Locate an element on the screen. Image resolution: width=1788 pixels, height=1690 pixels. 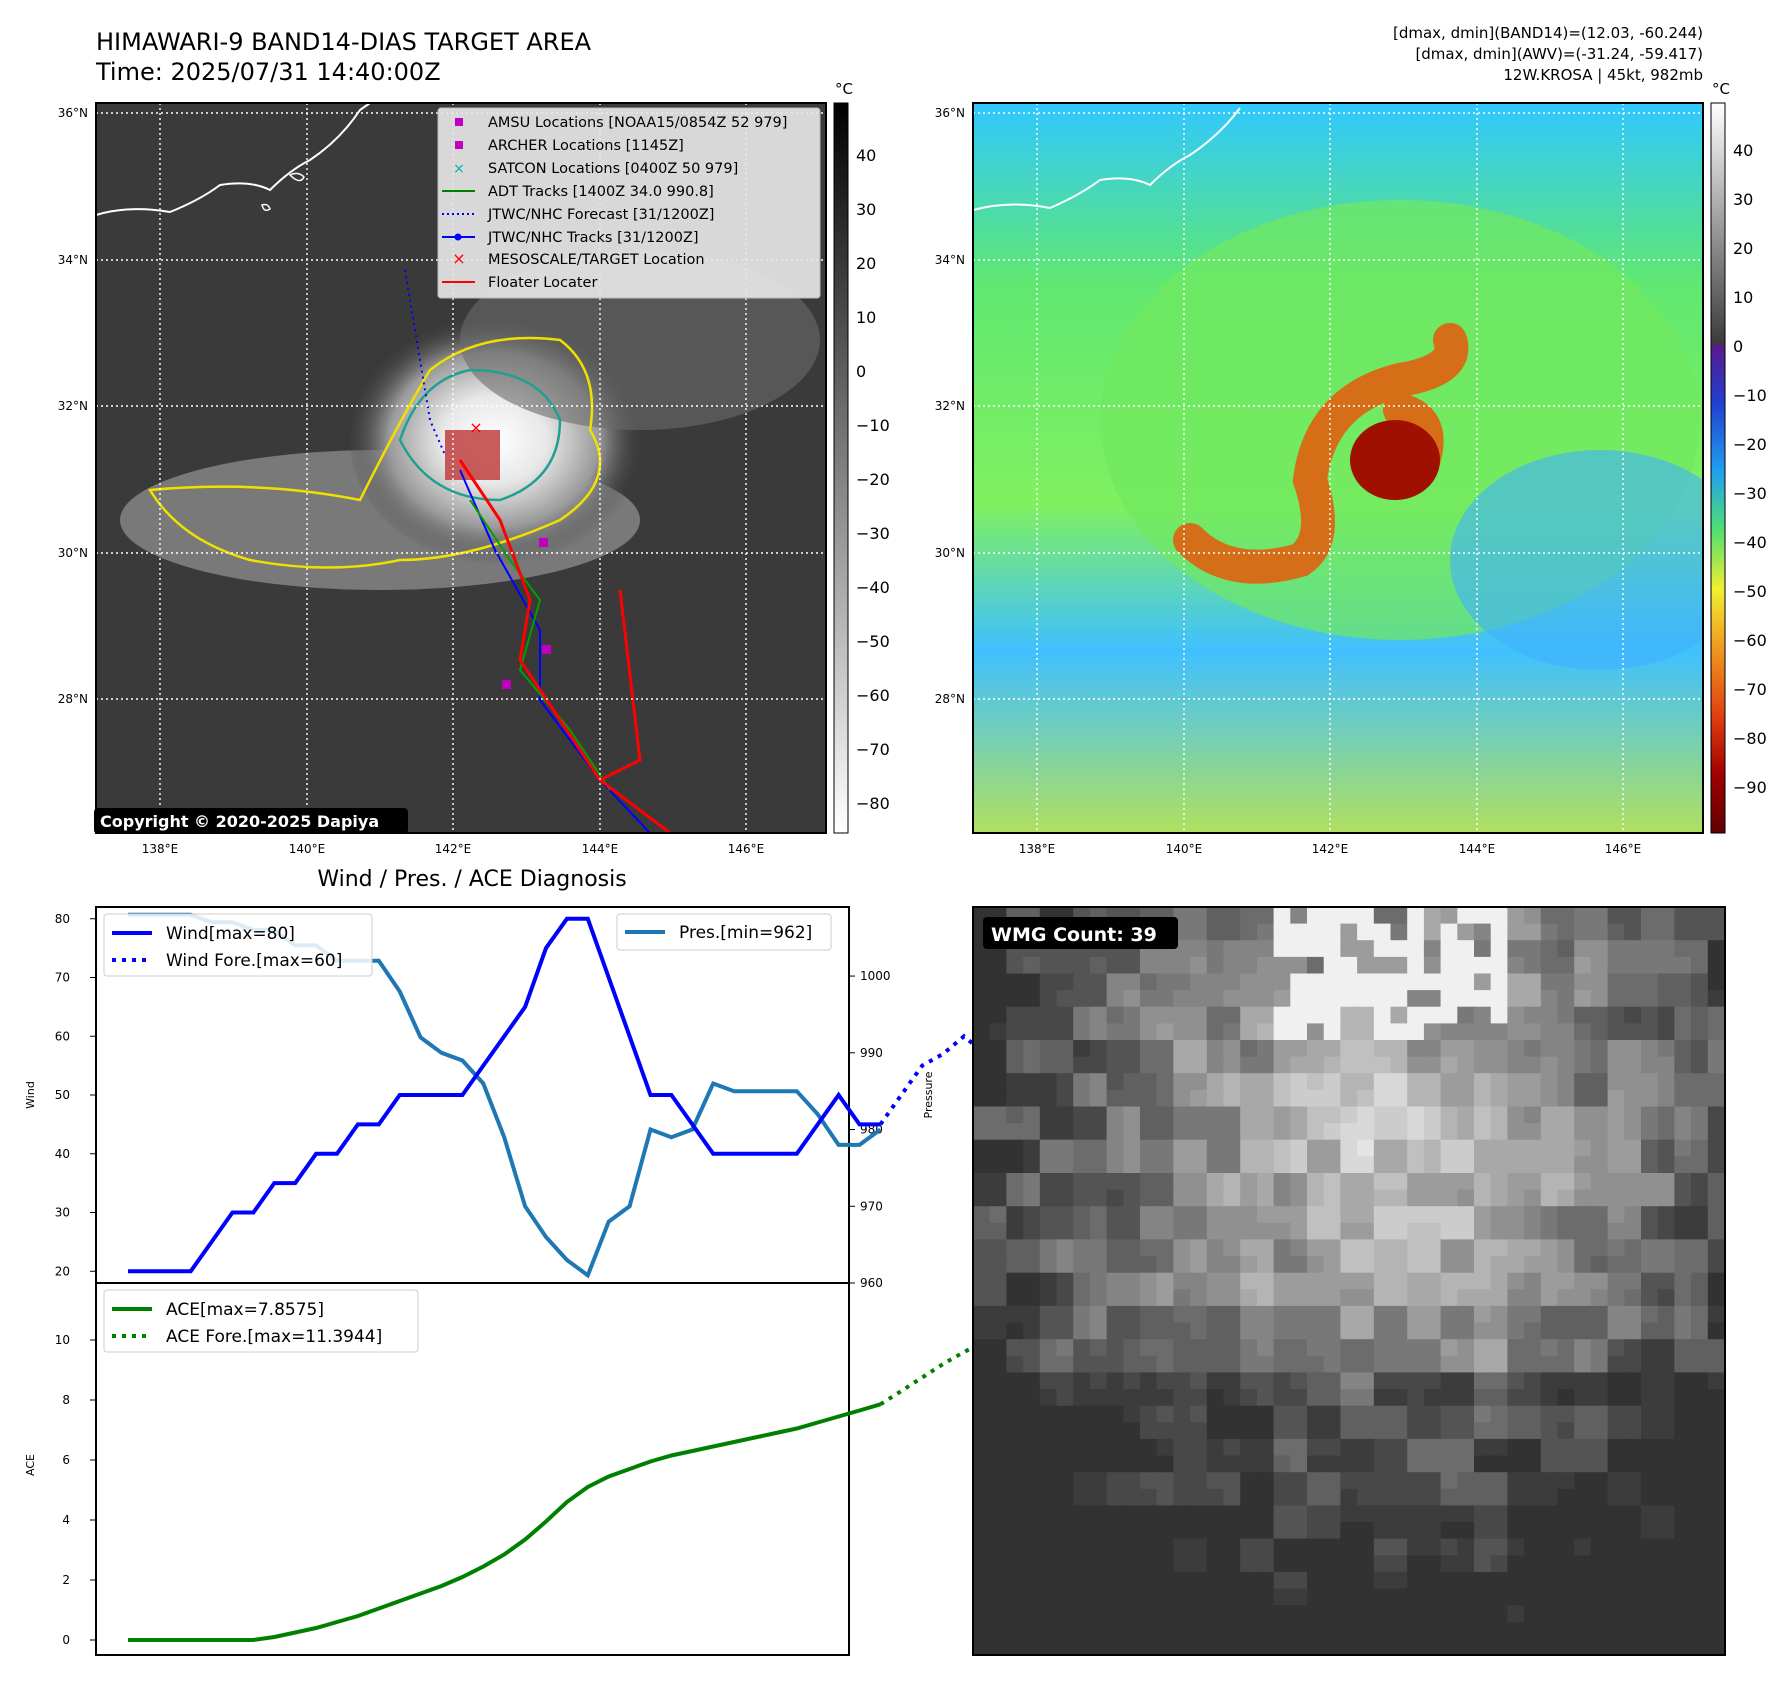
svg-text: −90 is located at coordinates (1750, 787).